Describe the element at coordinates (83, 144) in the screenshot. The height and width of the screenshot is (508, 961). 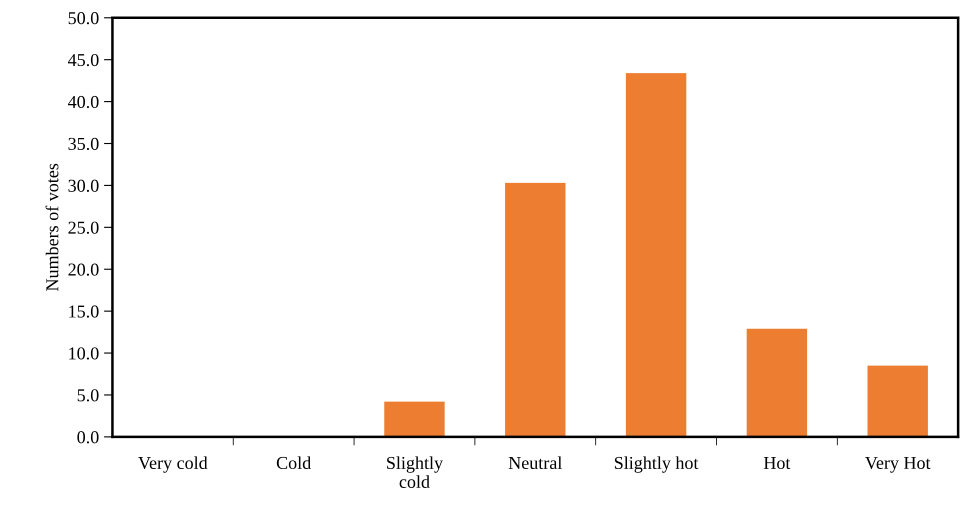
I see `y-tick-label: 35.0` at that location.